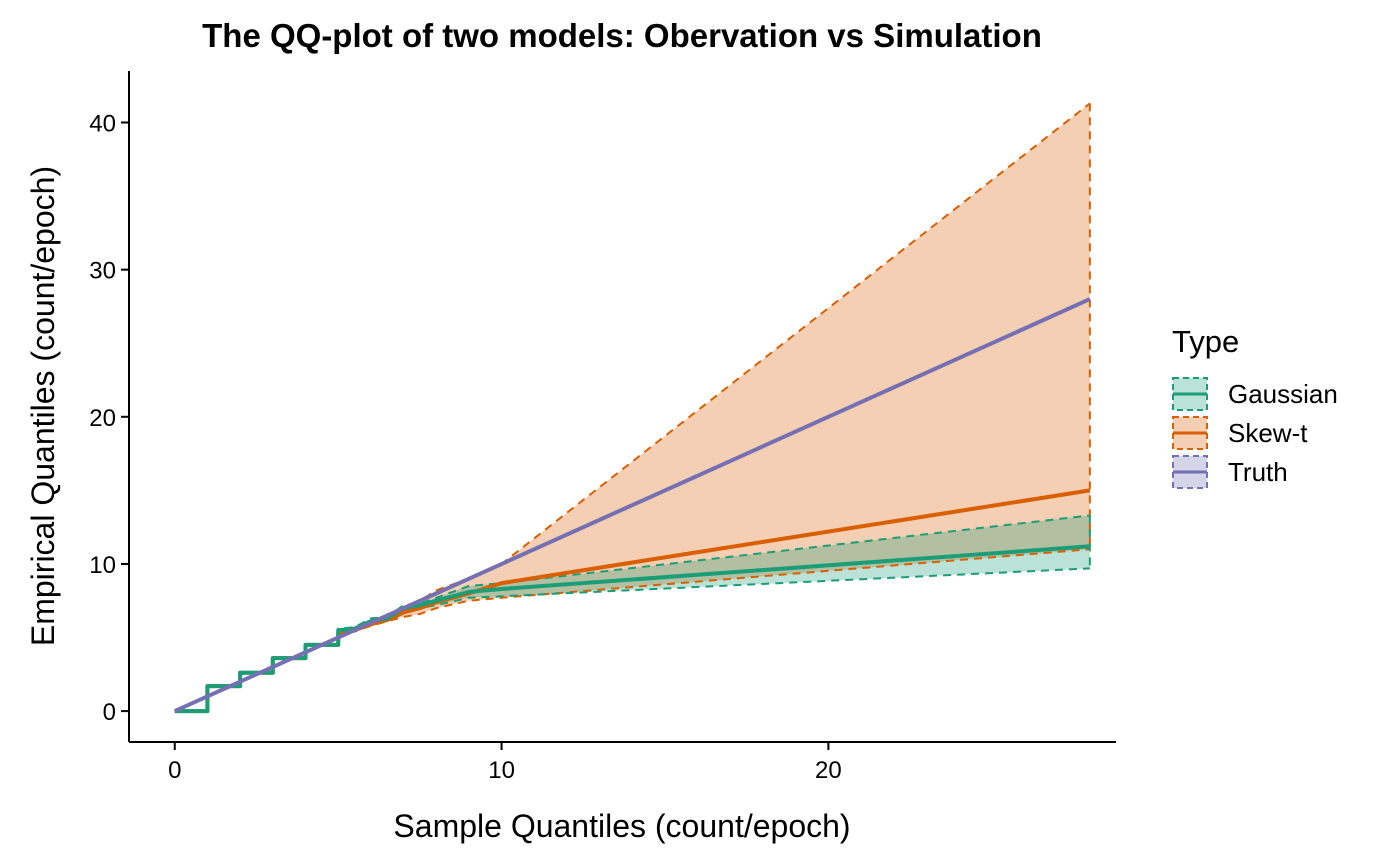 The image size is (1400, 865). What do you see at coordinates (501, 770) in the screenshot?
I see `x-tick-label: 10` at bounding box center [501, 770].